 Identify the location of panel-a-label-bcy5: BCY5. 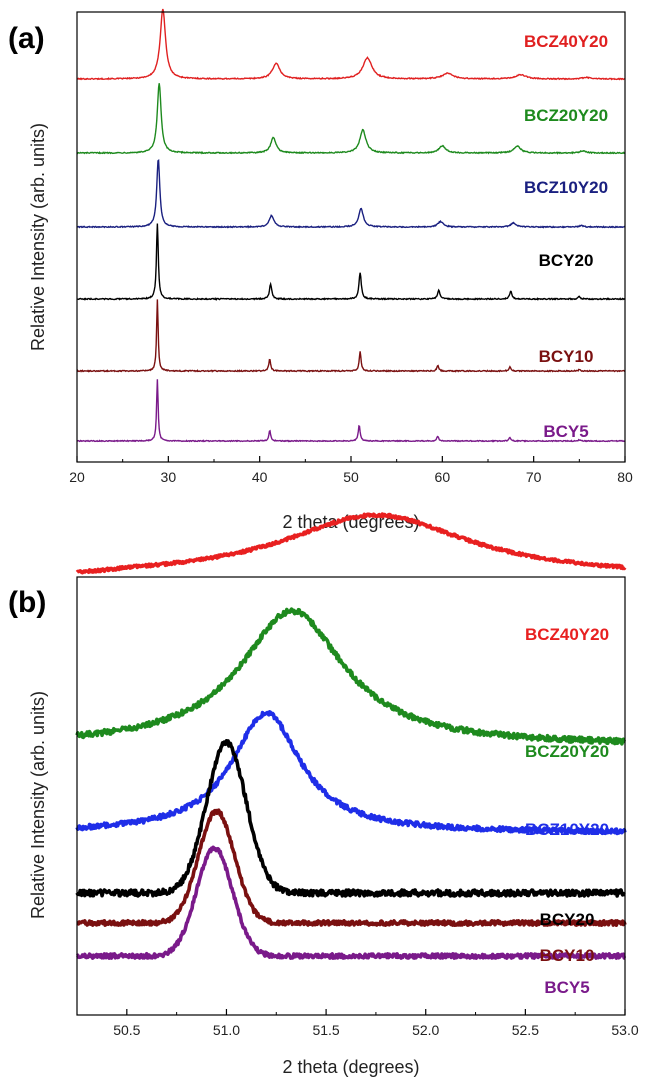
(565, 431).